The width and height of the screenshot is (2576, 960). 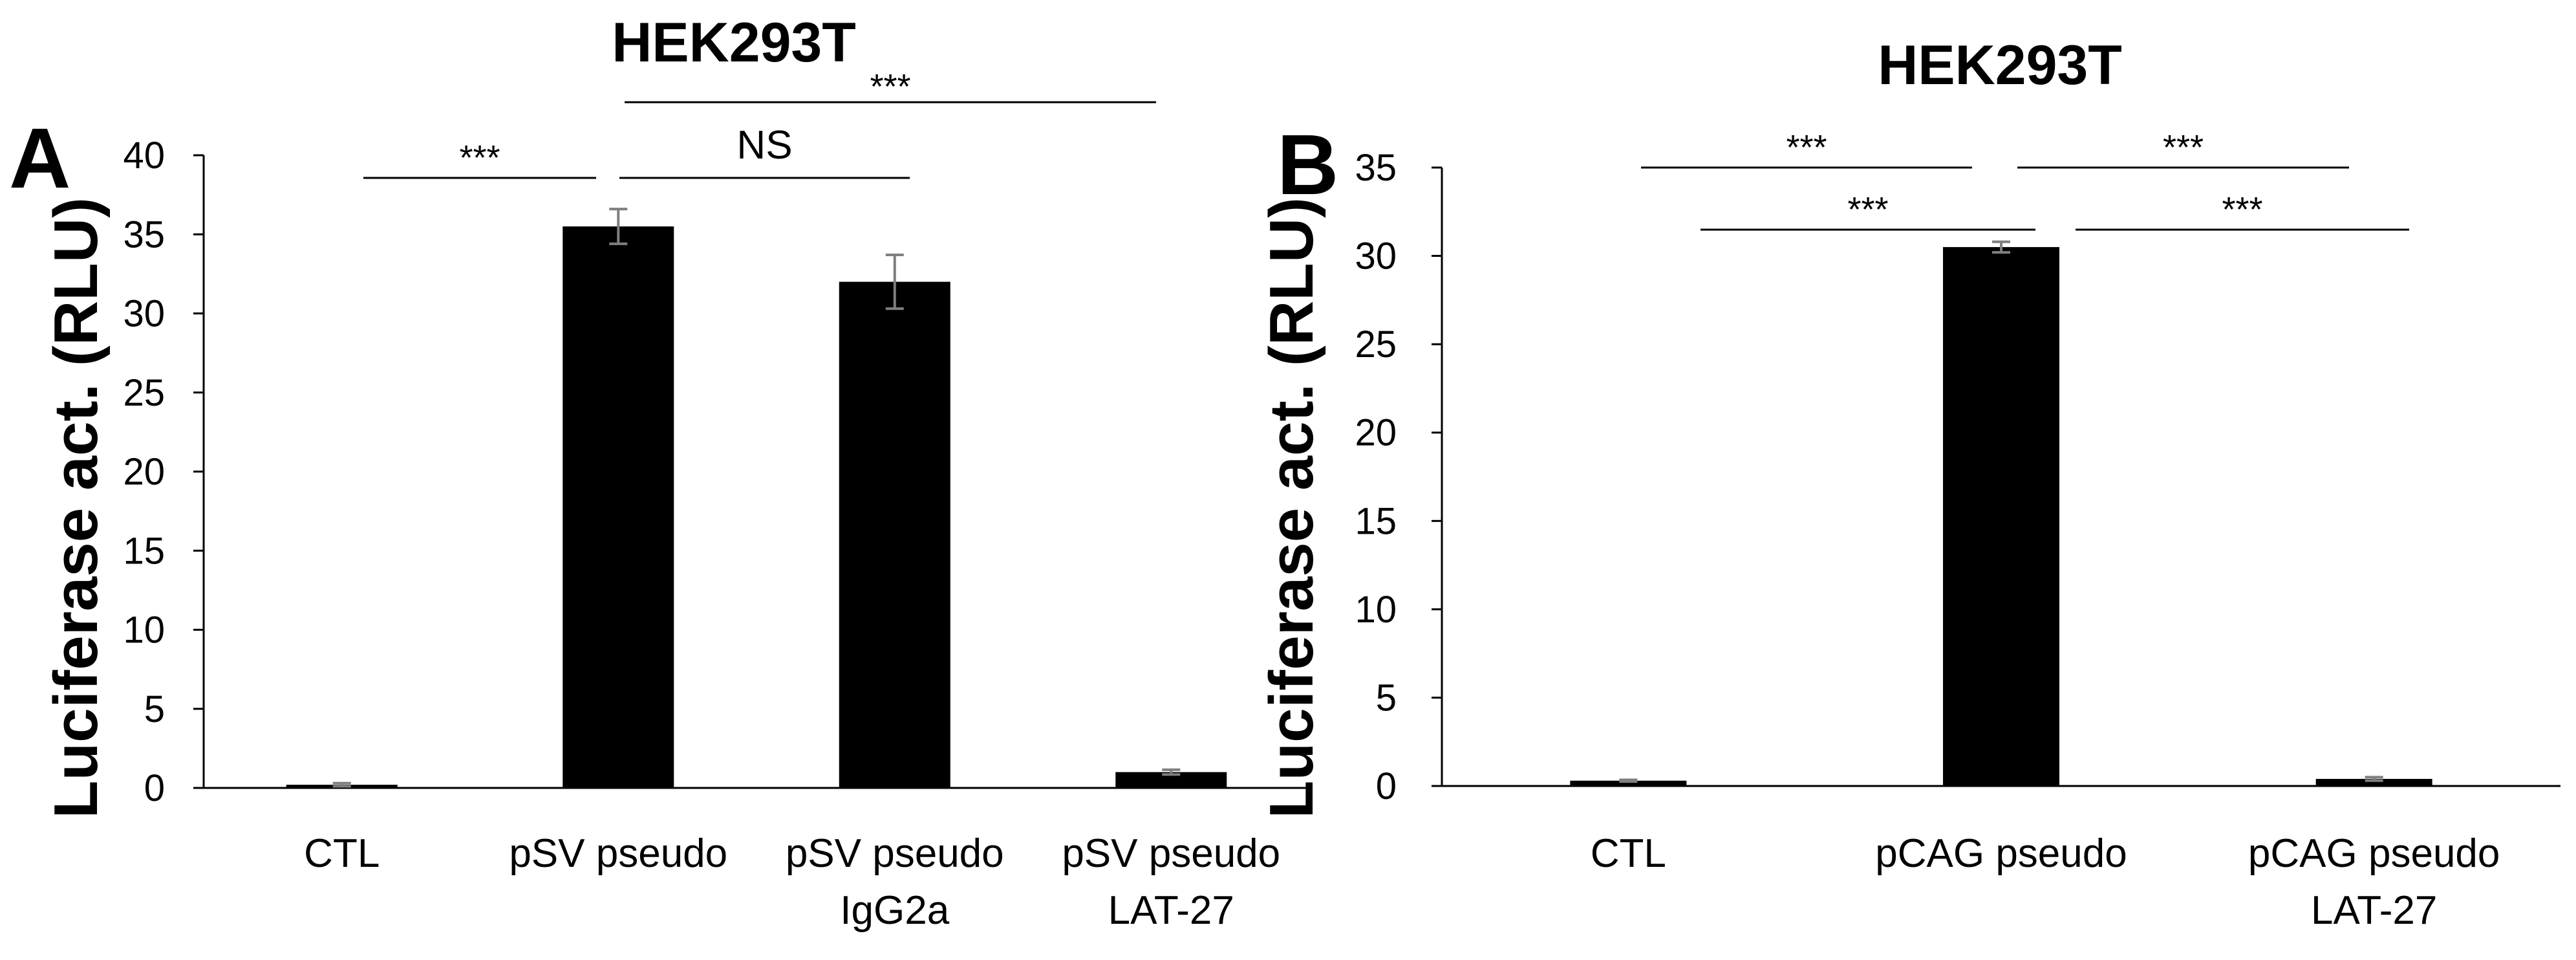 I want to click on panel-a-y-tick-label: 35, so click(x=144, y=234).